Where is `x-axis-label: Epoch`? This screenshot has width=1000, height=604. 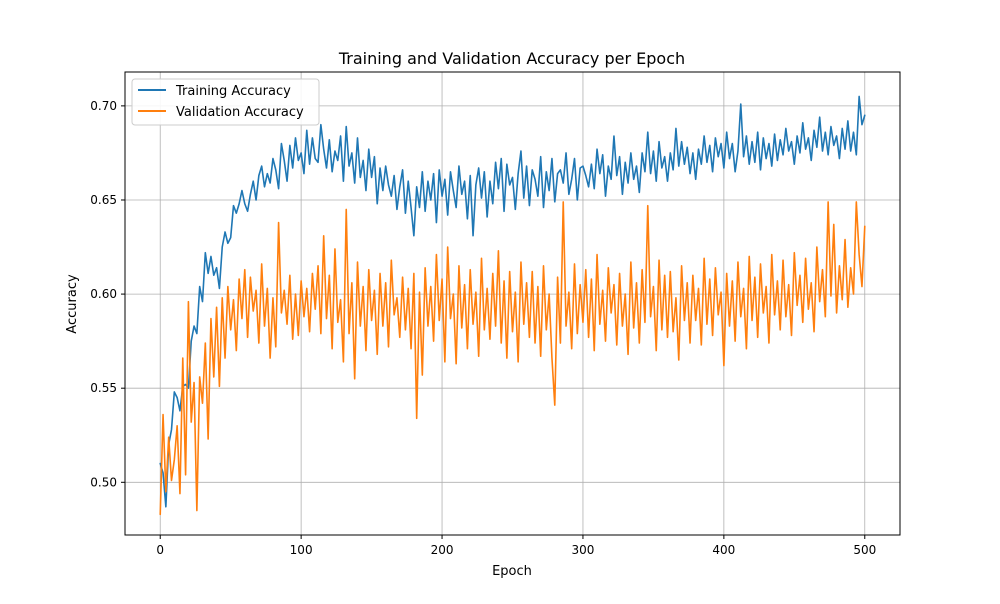
x-axis-label: Epoch is located at coordinates (512, 571).